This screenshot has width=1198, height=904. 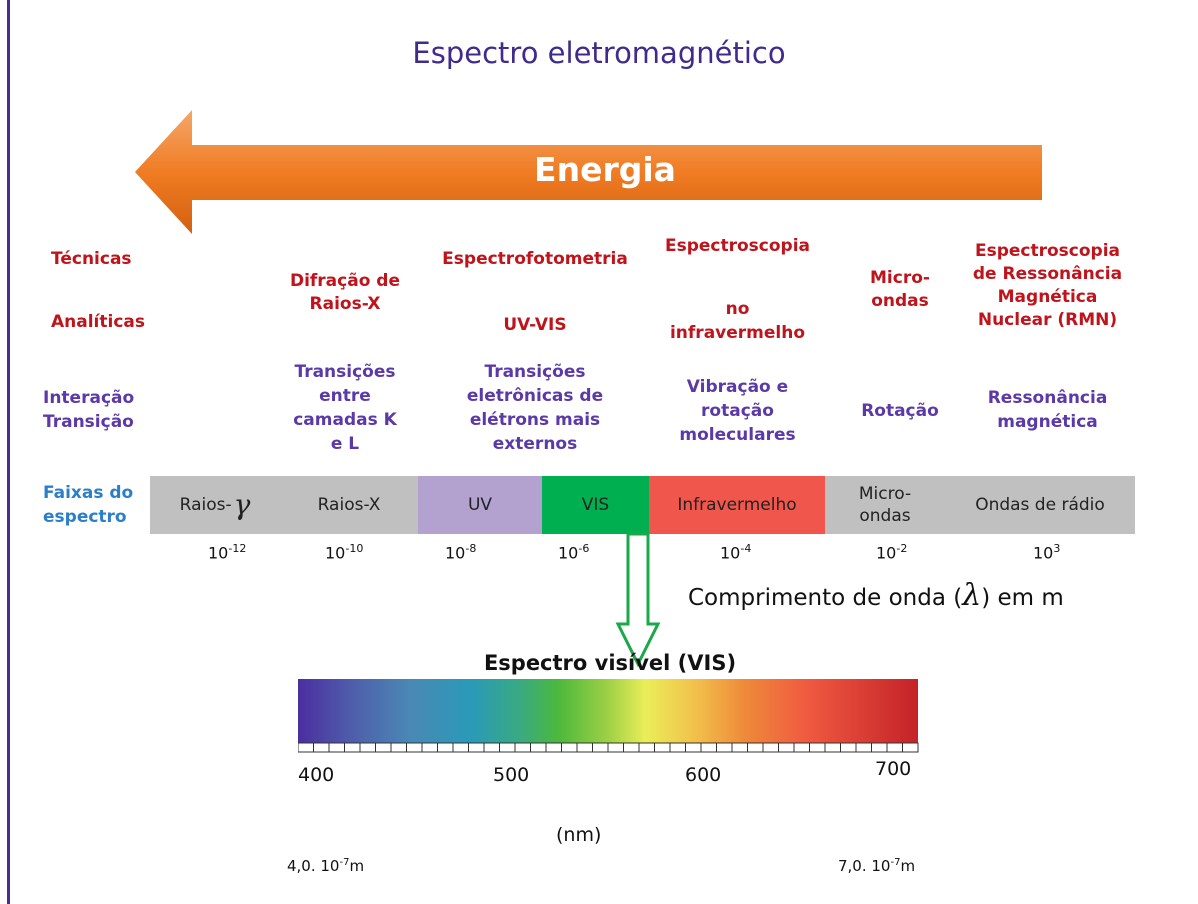 What do you see at coordinates (535, 420) in the screenshot?
I see `interaction-uvvis-line3: elétrons mais` at bounding box center [535, 420].